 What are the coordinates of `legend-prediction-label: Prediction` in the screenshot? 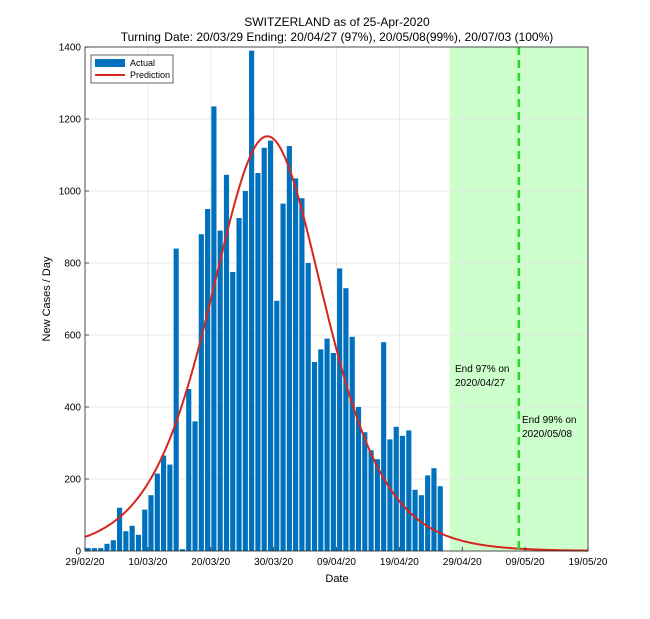 It's located at (150, 75).